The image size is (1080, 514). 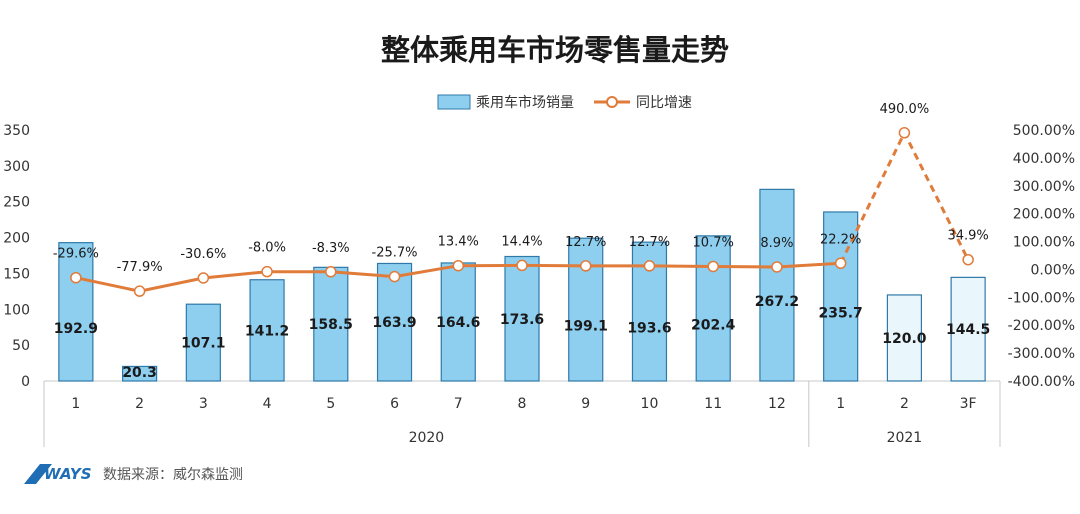 I want to click on y-right-tick: -200.00%, so click(x=1041, y=326).